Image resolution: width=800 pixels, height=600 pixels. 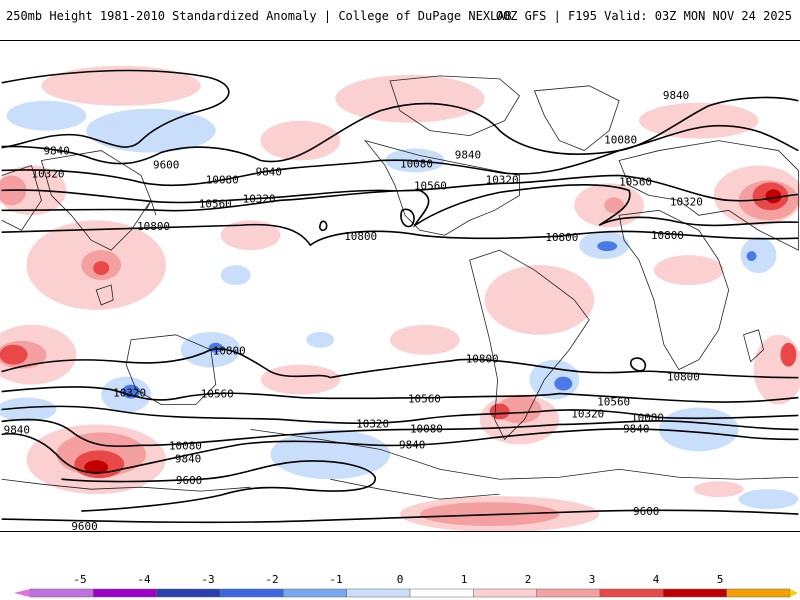 I want to click on contour-9840-north, so click(x=400, y=130).